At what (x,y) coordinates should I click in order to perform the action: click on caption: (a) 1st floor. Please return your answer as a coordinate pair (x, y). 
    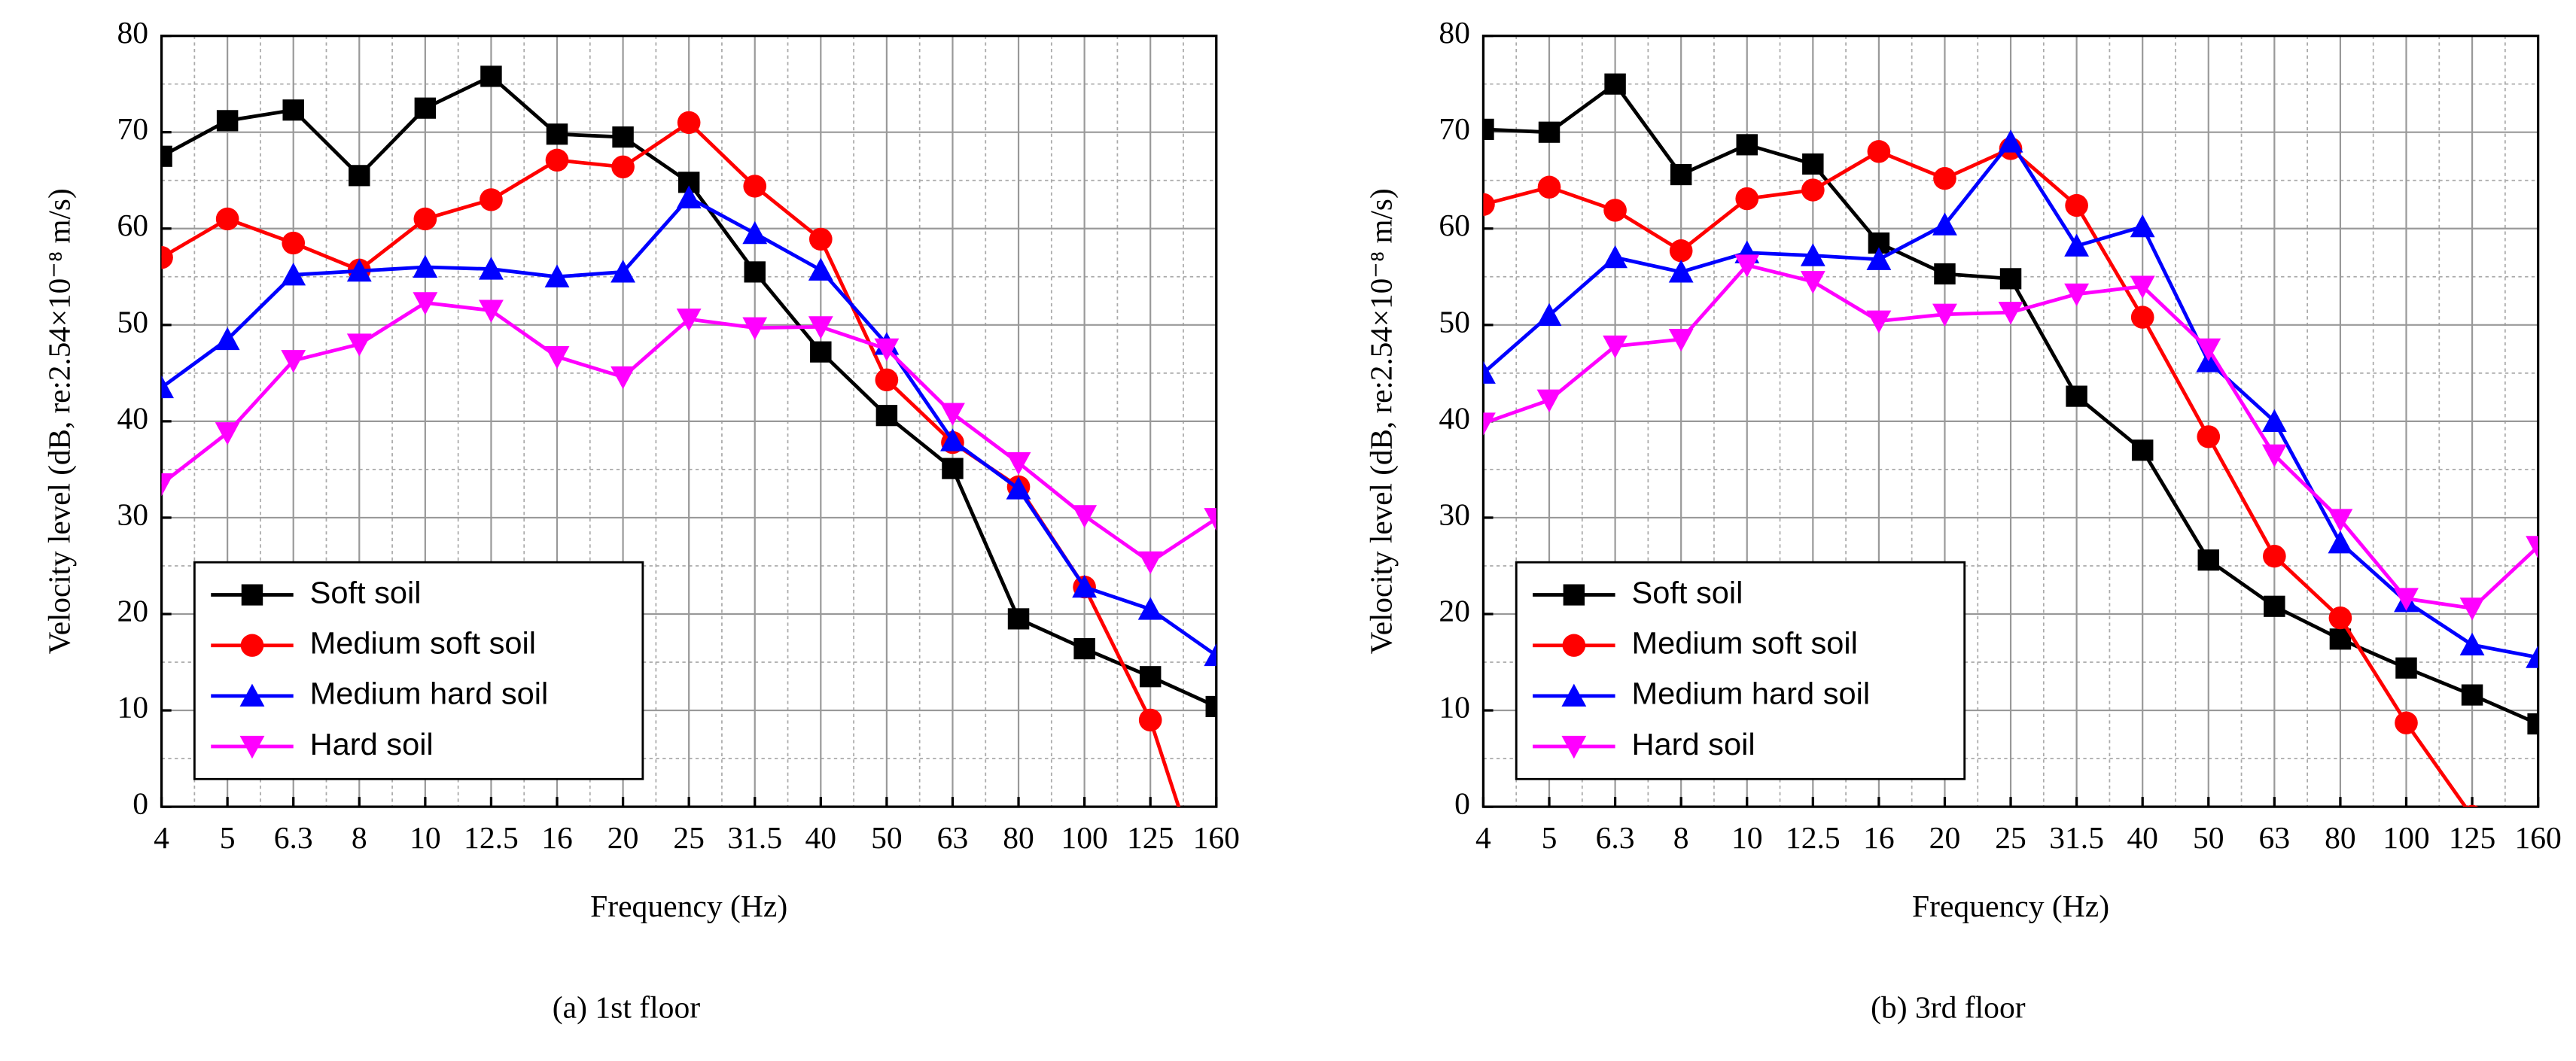
    Looking at the image, I should click on (627, 1008).